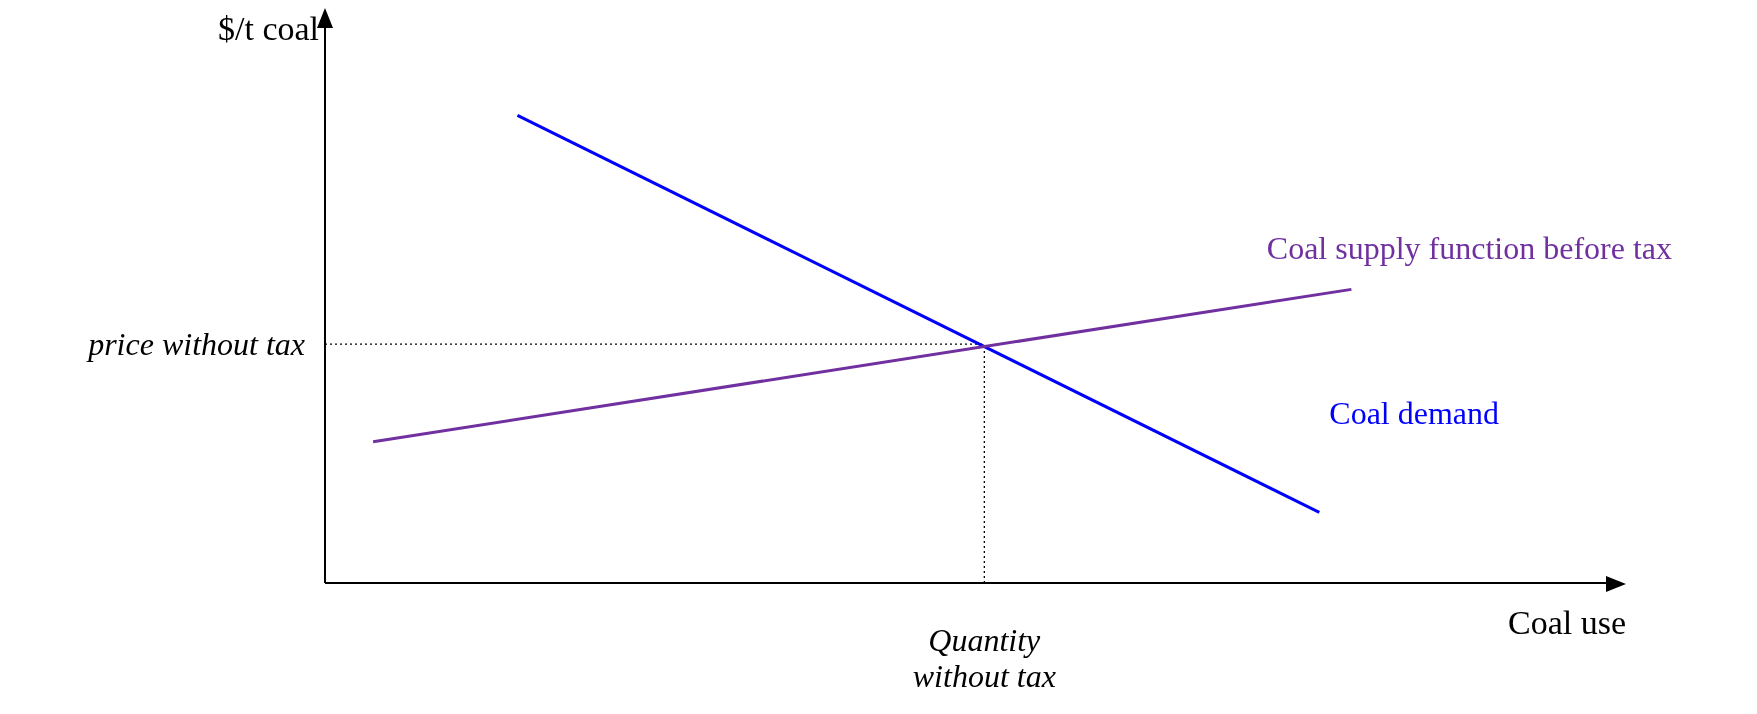 The image size is (1757, 714). Describe the element at coordinates (984, 658) in the screenshot. I see `text: Quantity without tax` at that location.